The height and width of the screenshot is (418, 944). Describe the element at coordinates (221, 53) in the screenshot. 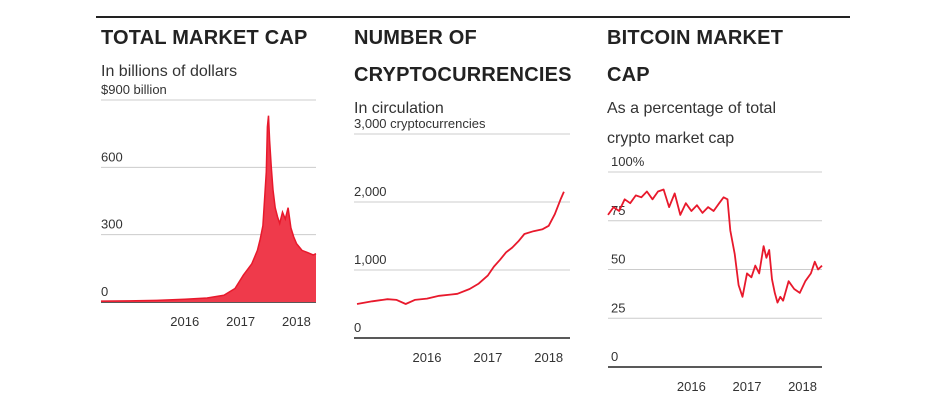

I see `panel-total-market-cap: TOTAL MARKET CAP In billions of dollars` at that location.